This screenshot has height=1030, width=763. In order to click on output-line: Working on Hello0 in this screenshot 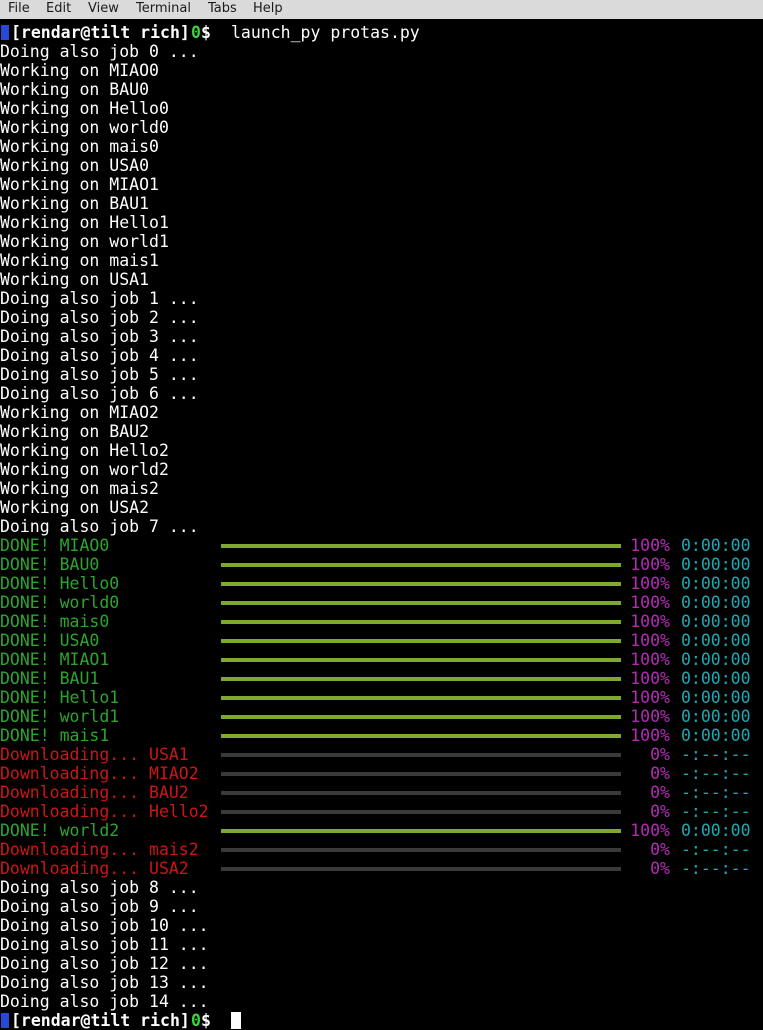, I will do `click(84, 108)`.